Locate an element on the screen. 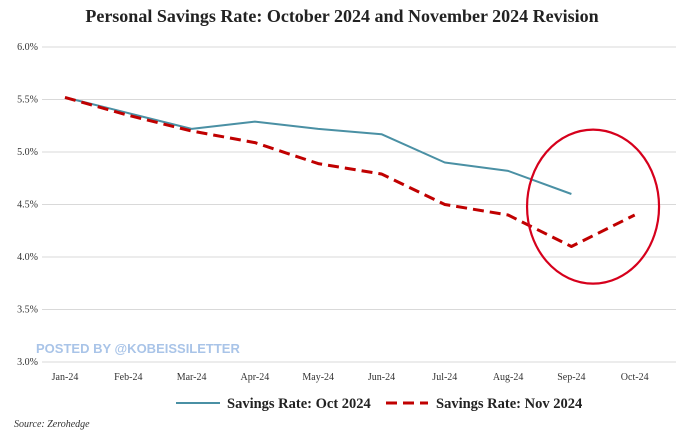  legend-label: Savings Rate: Oct 2024 is located at coordinates (299, 404).